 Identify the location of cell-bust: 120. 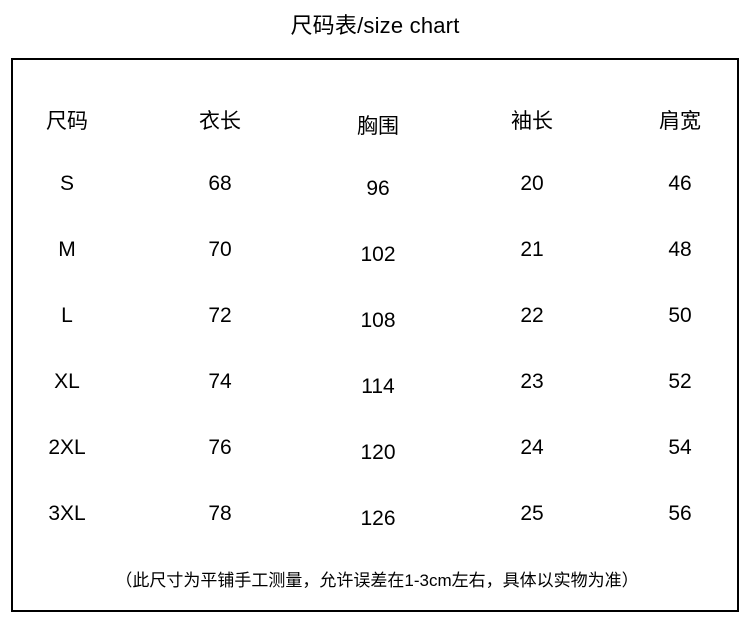
(378, 452).